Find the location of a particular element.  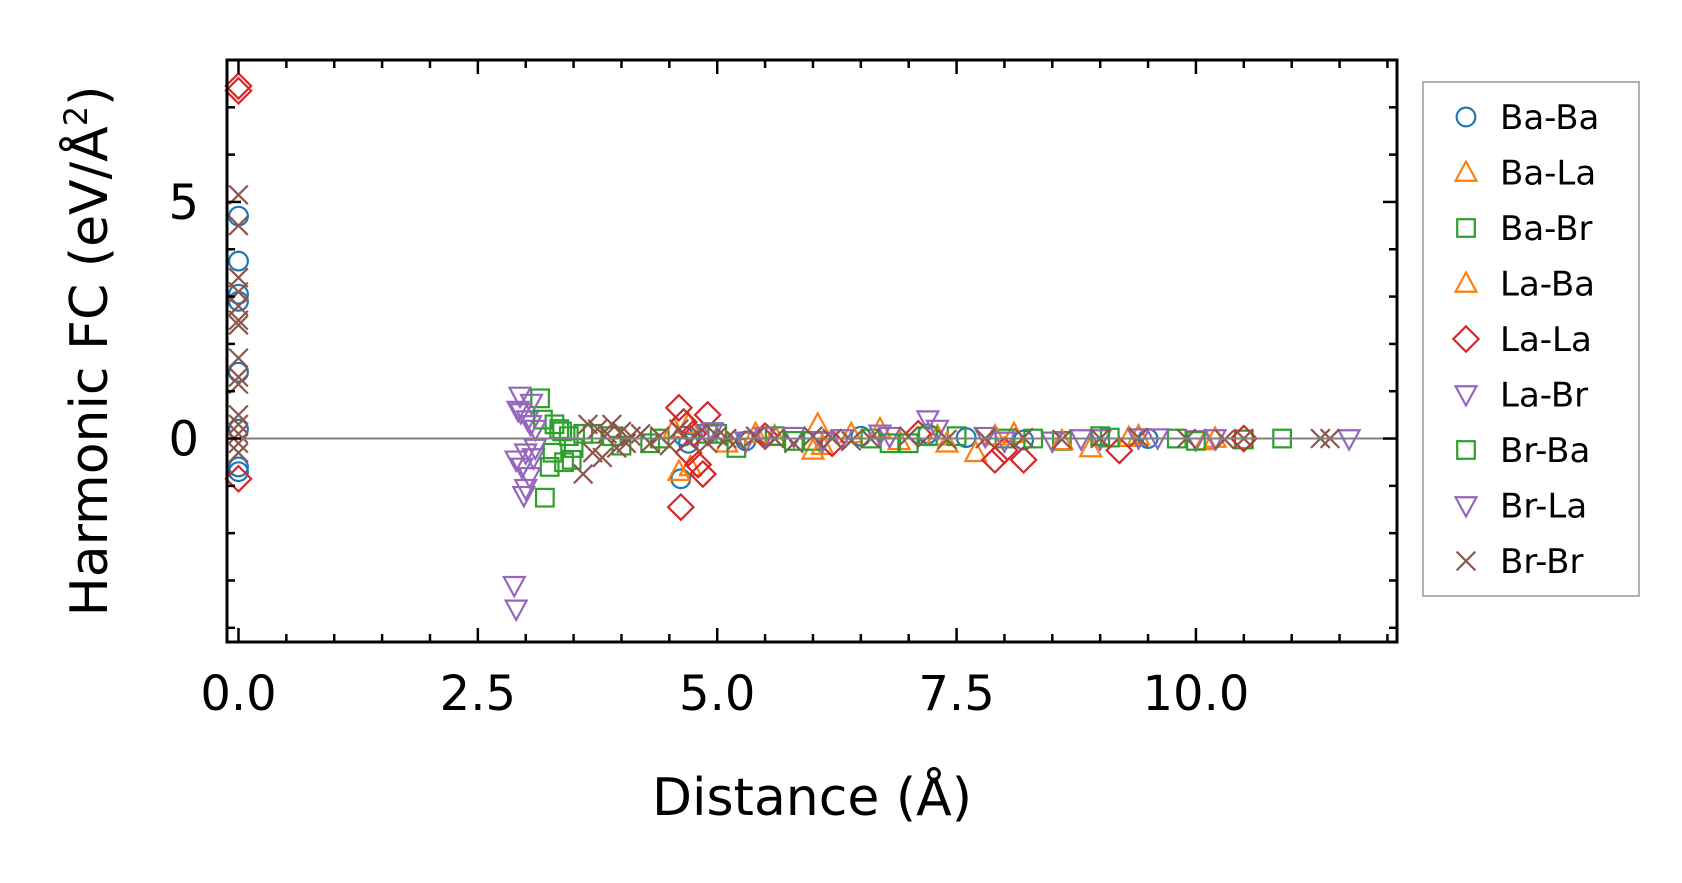

legend-label: Br-Ba is located at coordinates (1545, 451).